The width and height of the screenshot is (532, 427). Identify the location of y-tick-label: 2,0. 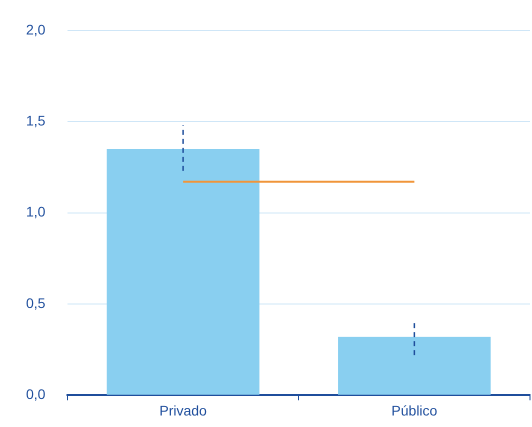
(36, 29).